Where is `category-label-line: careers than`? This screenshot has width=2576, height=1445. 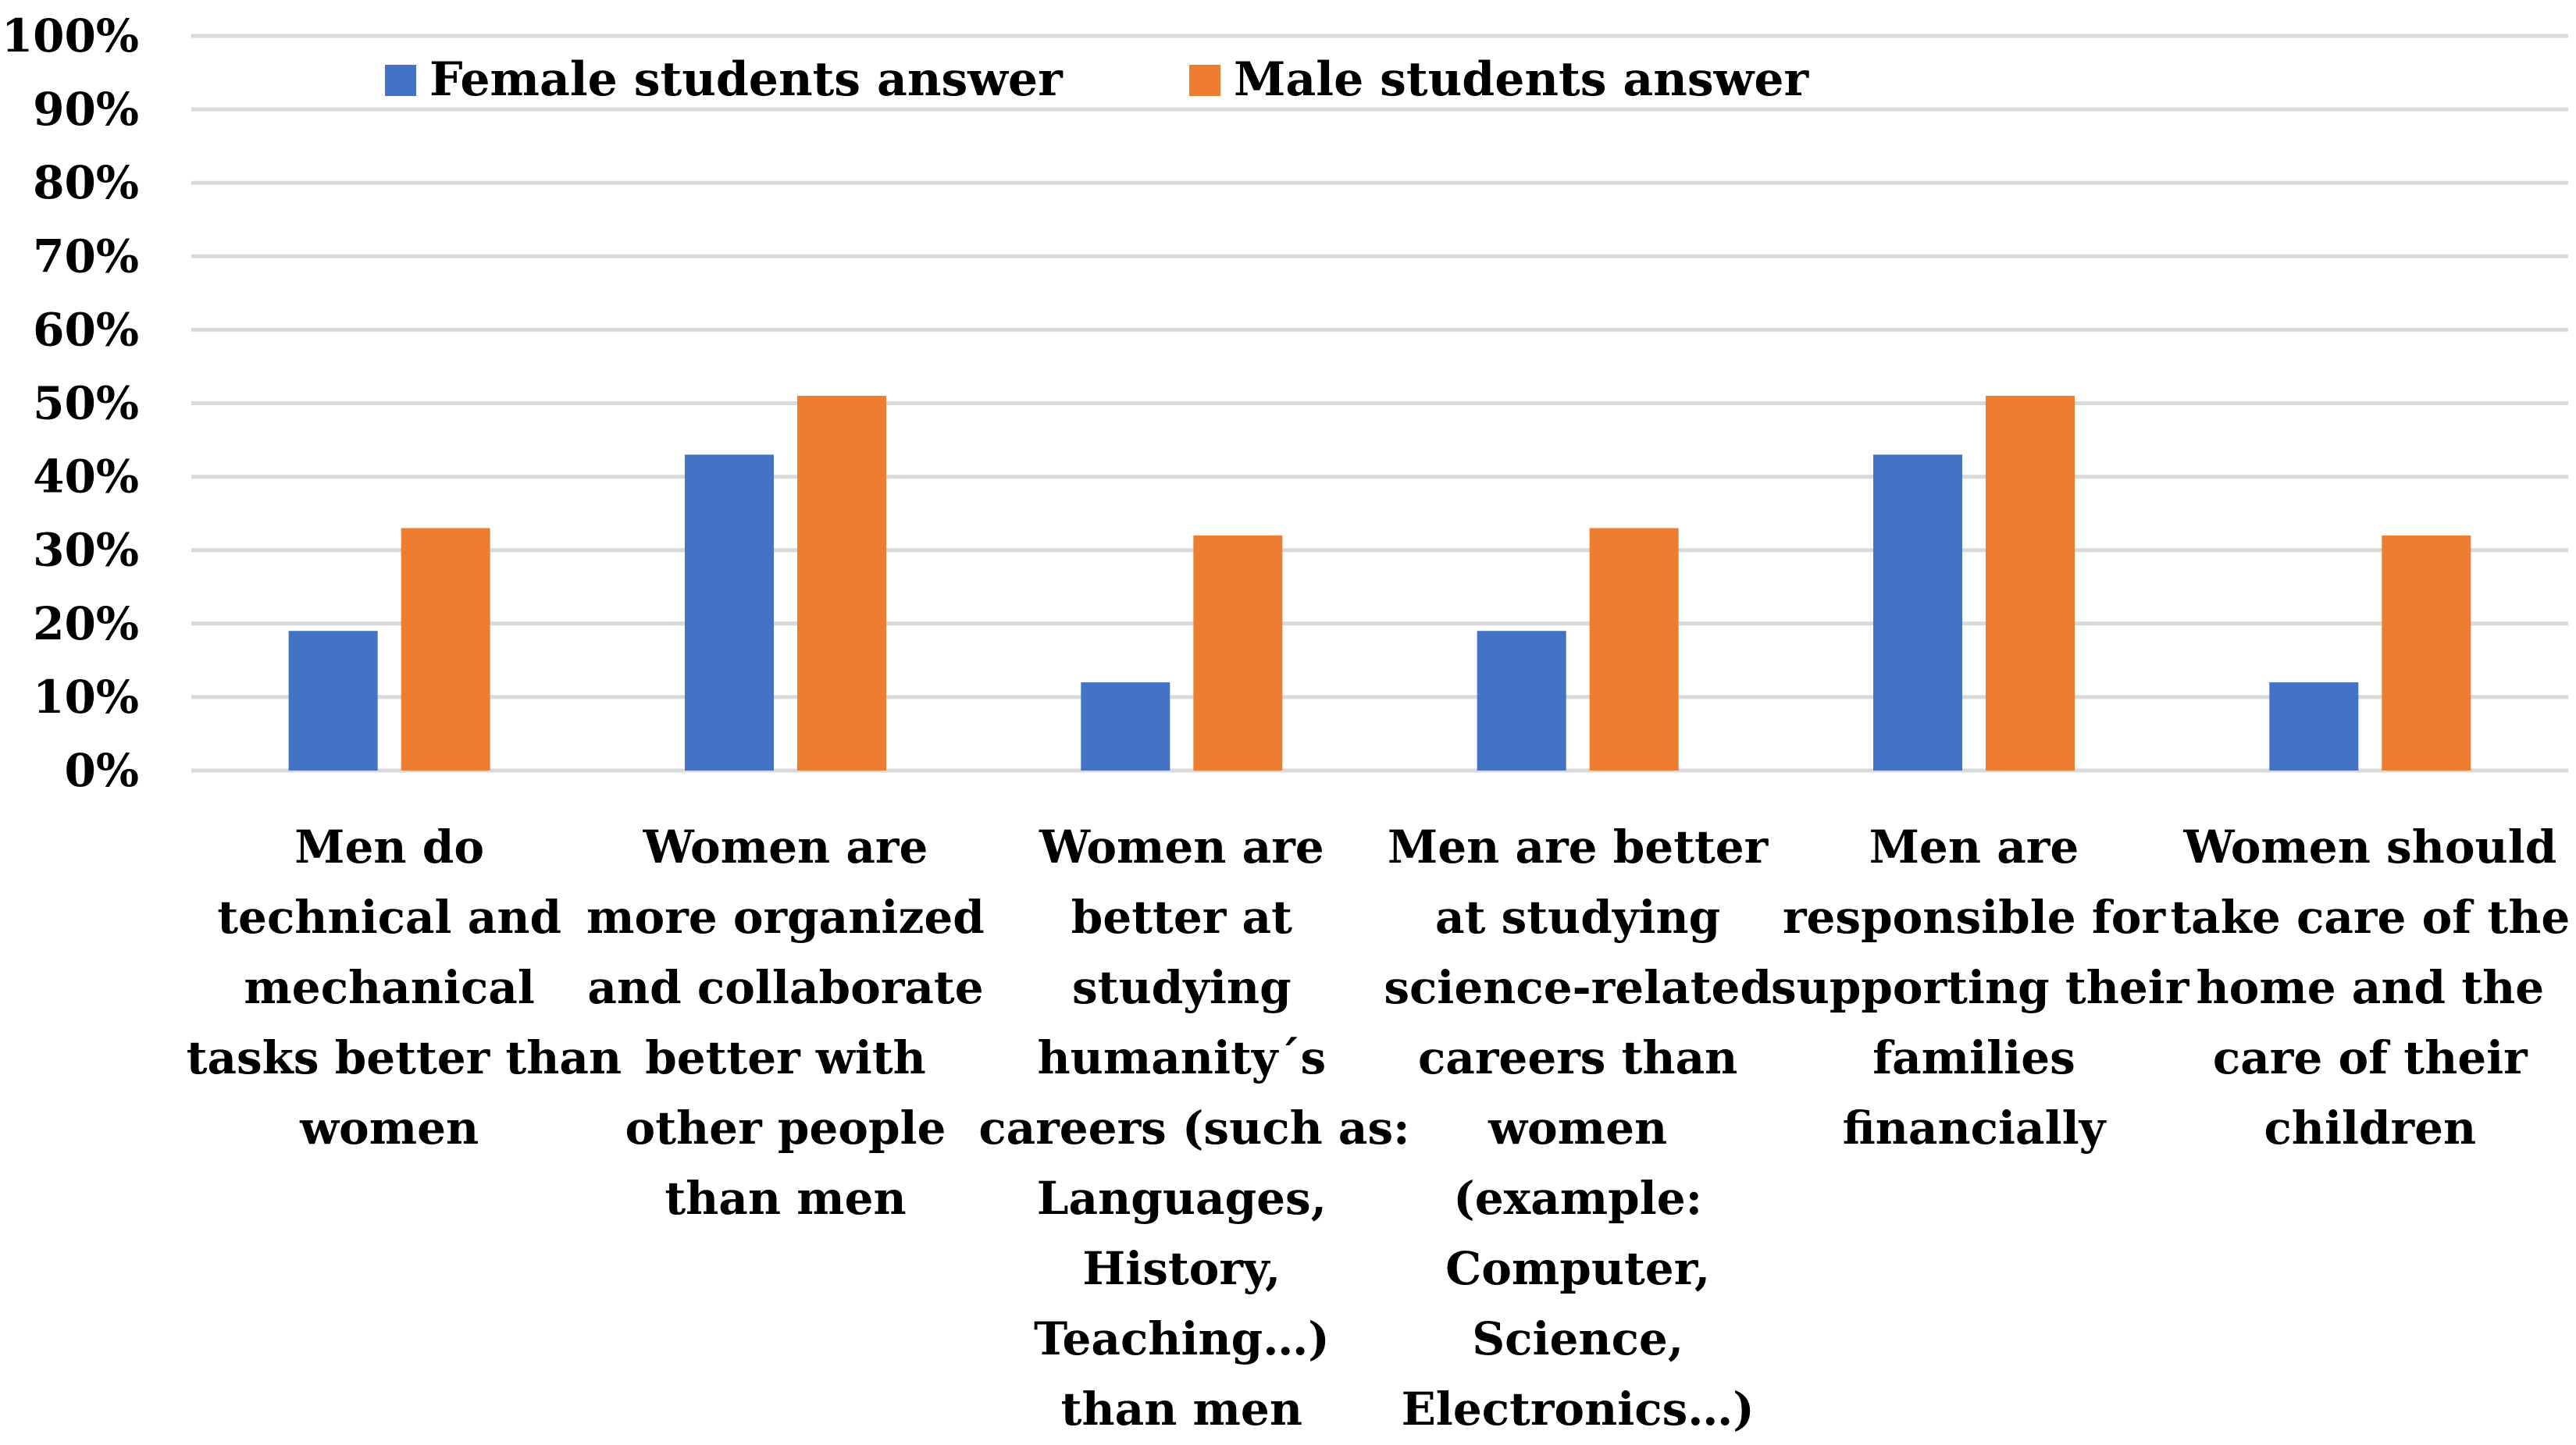
category-label-line: careers than is located at coordinates (1577, 1057).